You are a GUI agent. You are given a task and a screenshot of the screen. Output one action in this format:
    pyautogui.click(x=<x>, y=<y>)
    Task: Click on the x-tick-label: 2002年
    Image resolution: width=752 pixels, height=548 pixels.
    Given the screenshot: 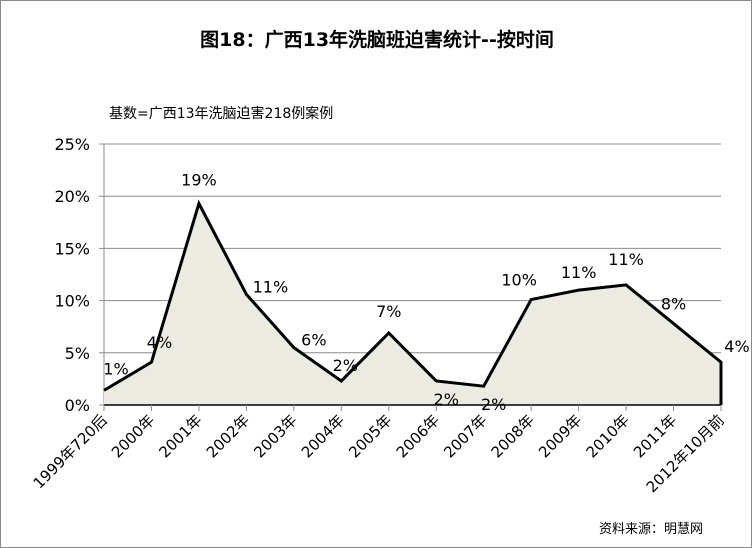 What is the action you would take?
    pyautogui.click(x=228, y=436)
    